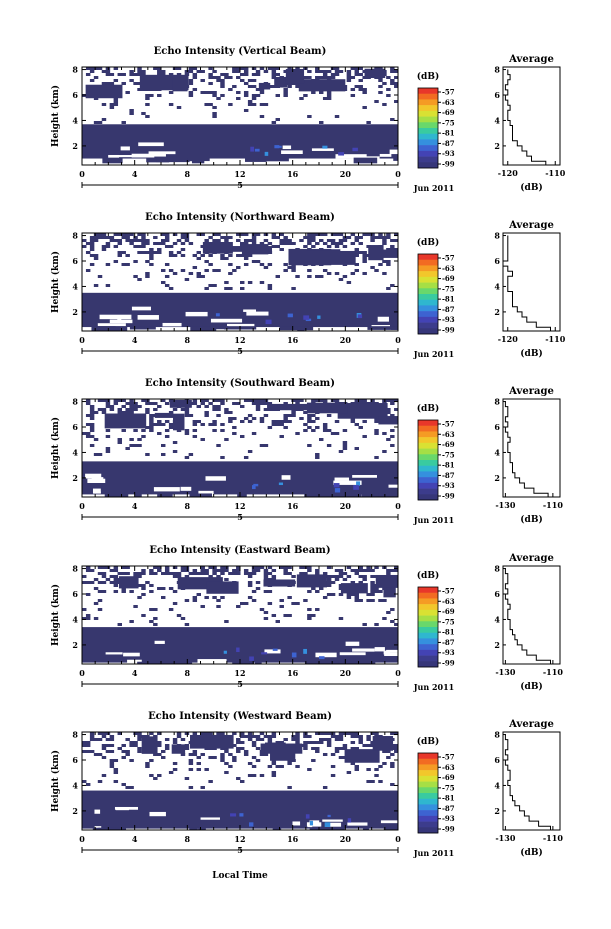 The width and height of the screenshot is (611, 929). What do you see at coordinates (240, 645) in the screenshot?
I see `dense-echo-layer` at bounding box center [240, 645].